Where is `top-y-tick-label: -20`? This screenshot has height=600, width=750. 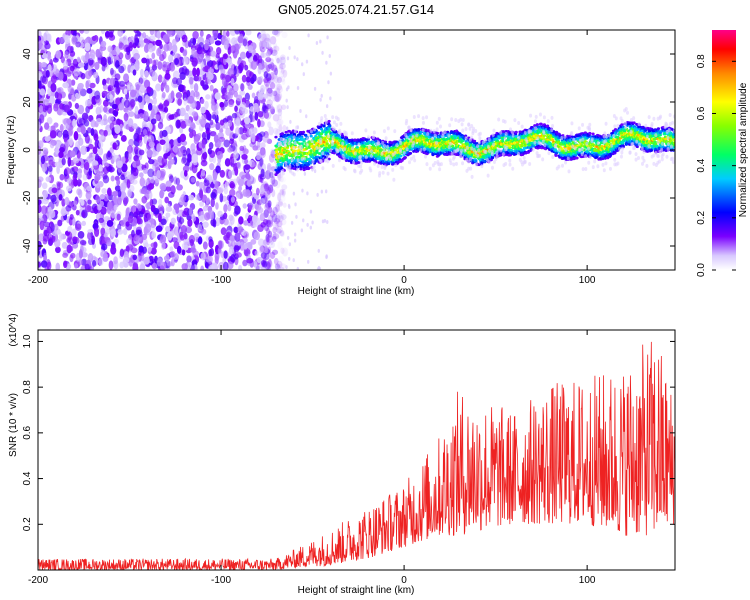
top-y-tick-label: -20 is located at coordinates (27, 197).